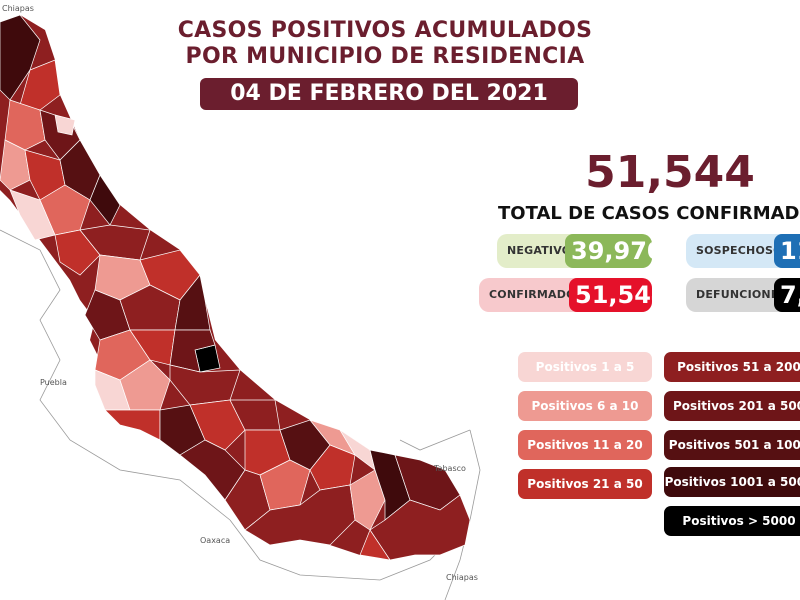 The height and width of the screenshot is (600, 800). Describe the element at coordinates (585, 406) in the screenshot. I see `legend-positivos-6-10: Positivos 6 a 10` at that location.